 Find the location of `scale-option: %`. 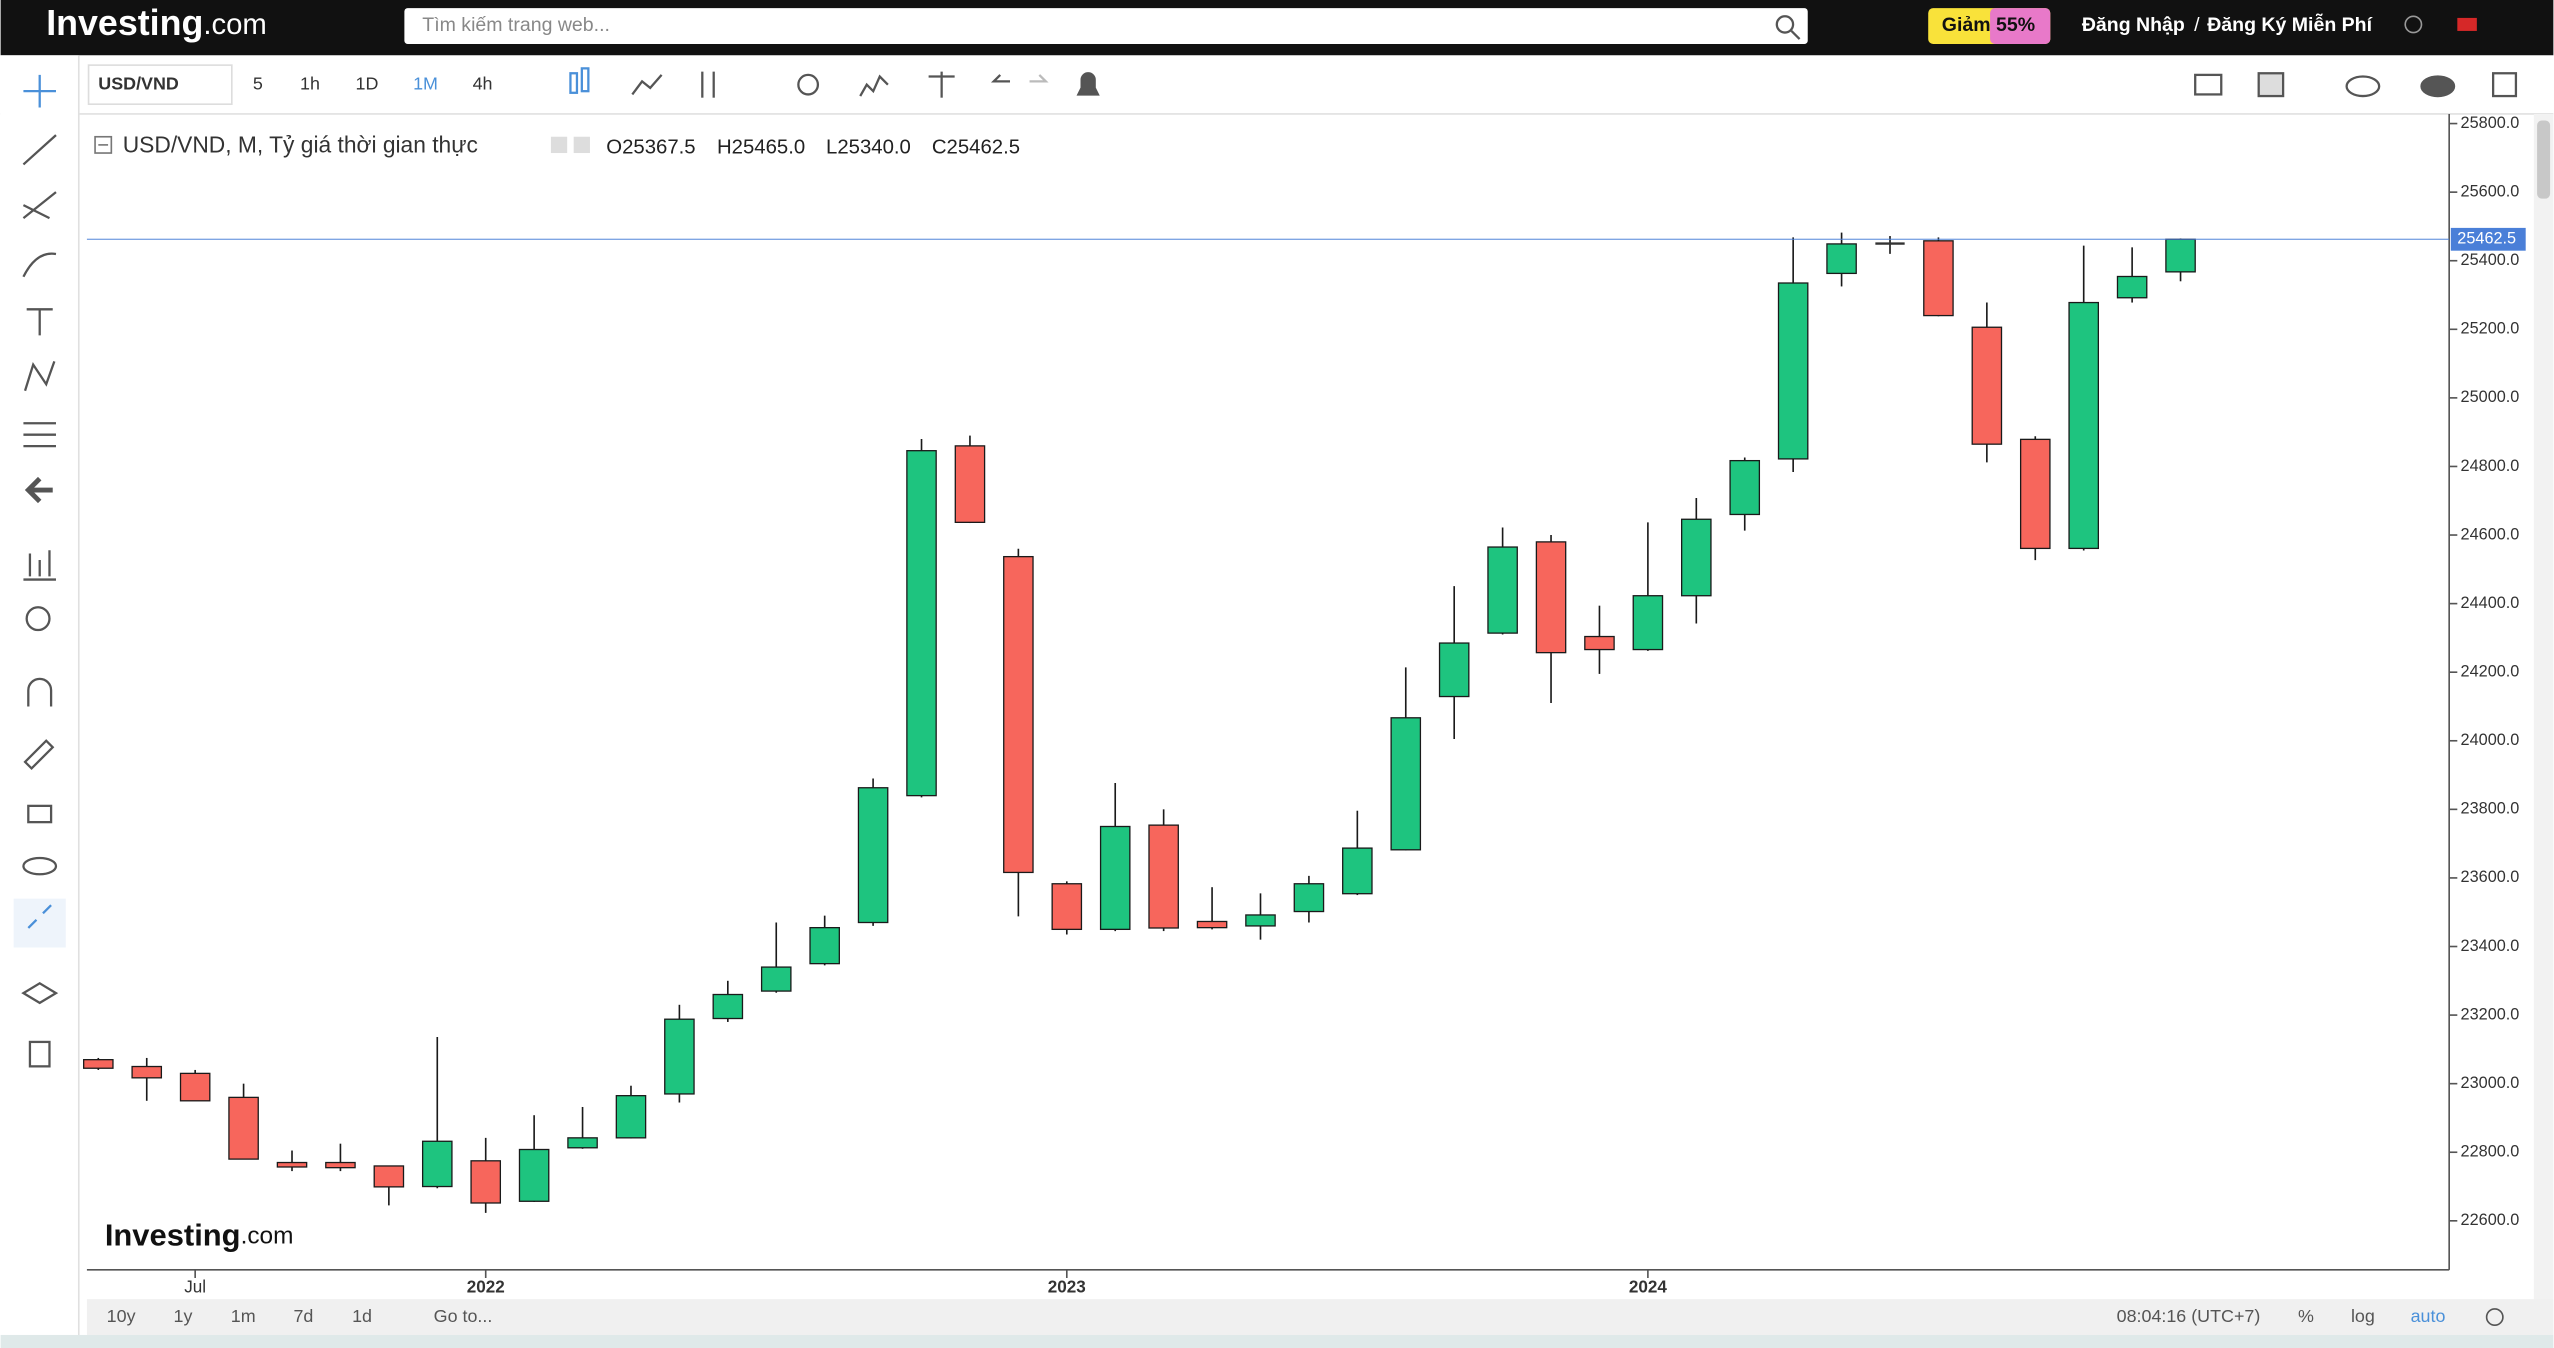

scale-option: % is located at coordinates (2306, 1316).